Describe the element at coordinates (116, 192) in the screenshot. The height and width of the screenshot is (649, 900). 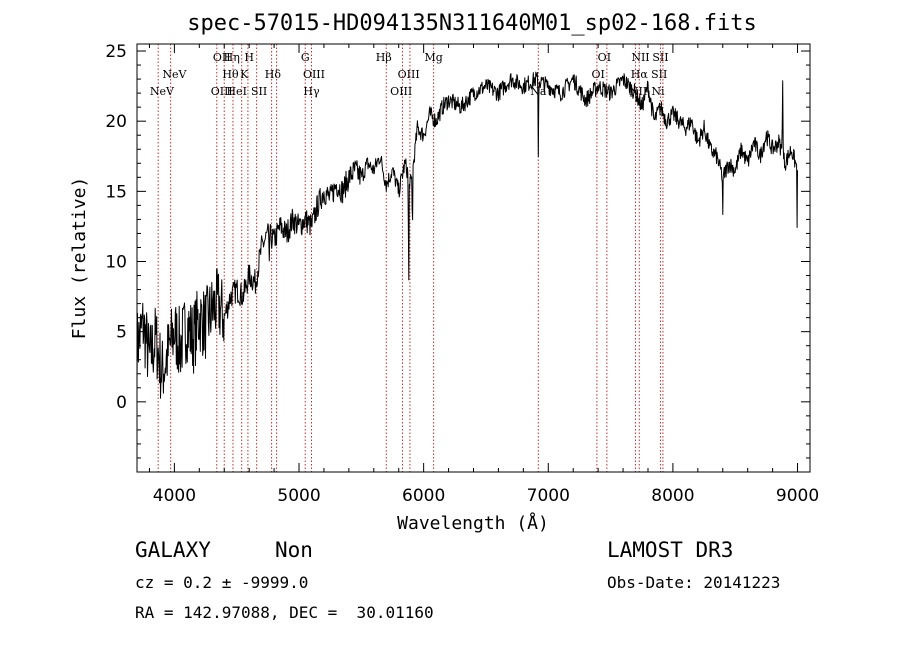
I see `y-tick-label-15: 15` at that location.